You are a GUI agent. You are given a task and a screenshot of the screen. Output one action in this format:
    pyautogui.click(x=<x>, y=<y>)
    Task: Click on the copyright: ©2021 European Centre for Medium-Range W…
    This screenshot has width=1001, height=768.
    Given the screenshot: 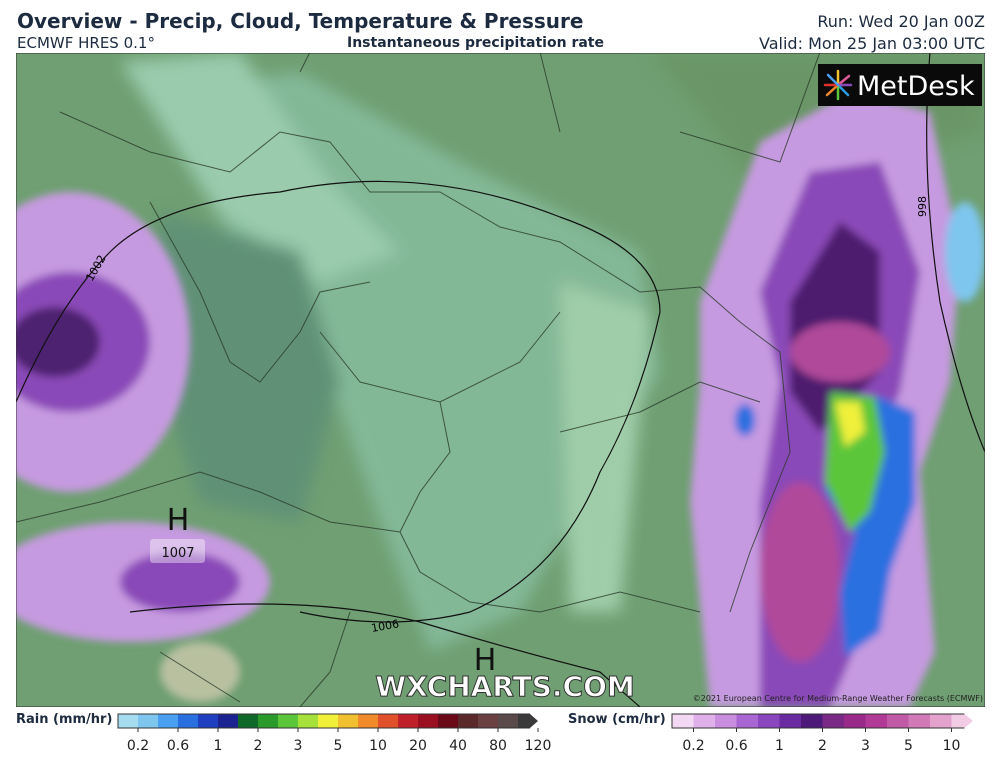 What is the action you would take?
    pyautogui.click(x=838, y=698)
    